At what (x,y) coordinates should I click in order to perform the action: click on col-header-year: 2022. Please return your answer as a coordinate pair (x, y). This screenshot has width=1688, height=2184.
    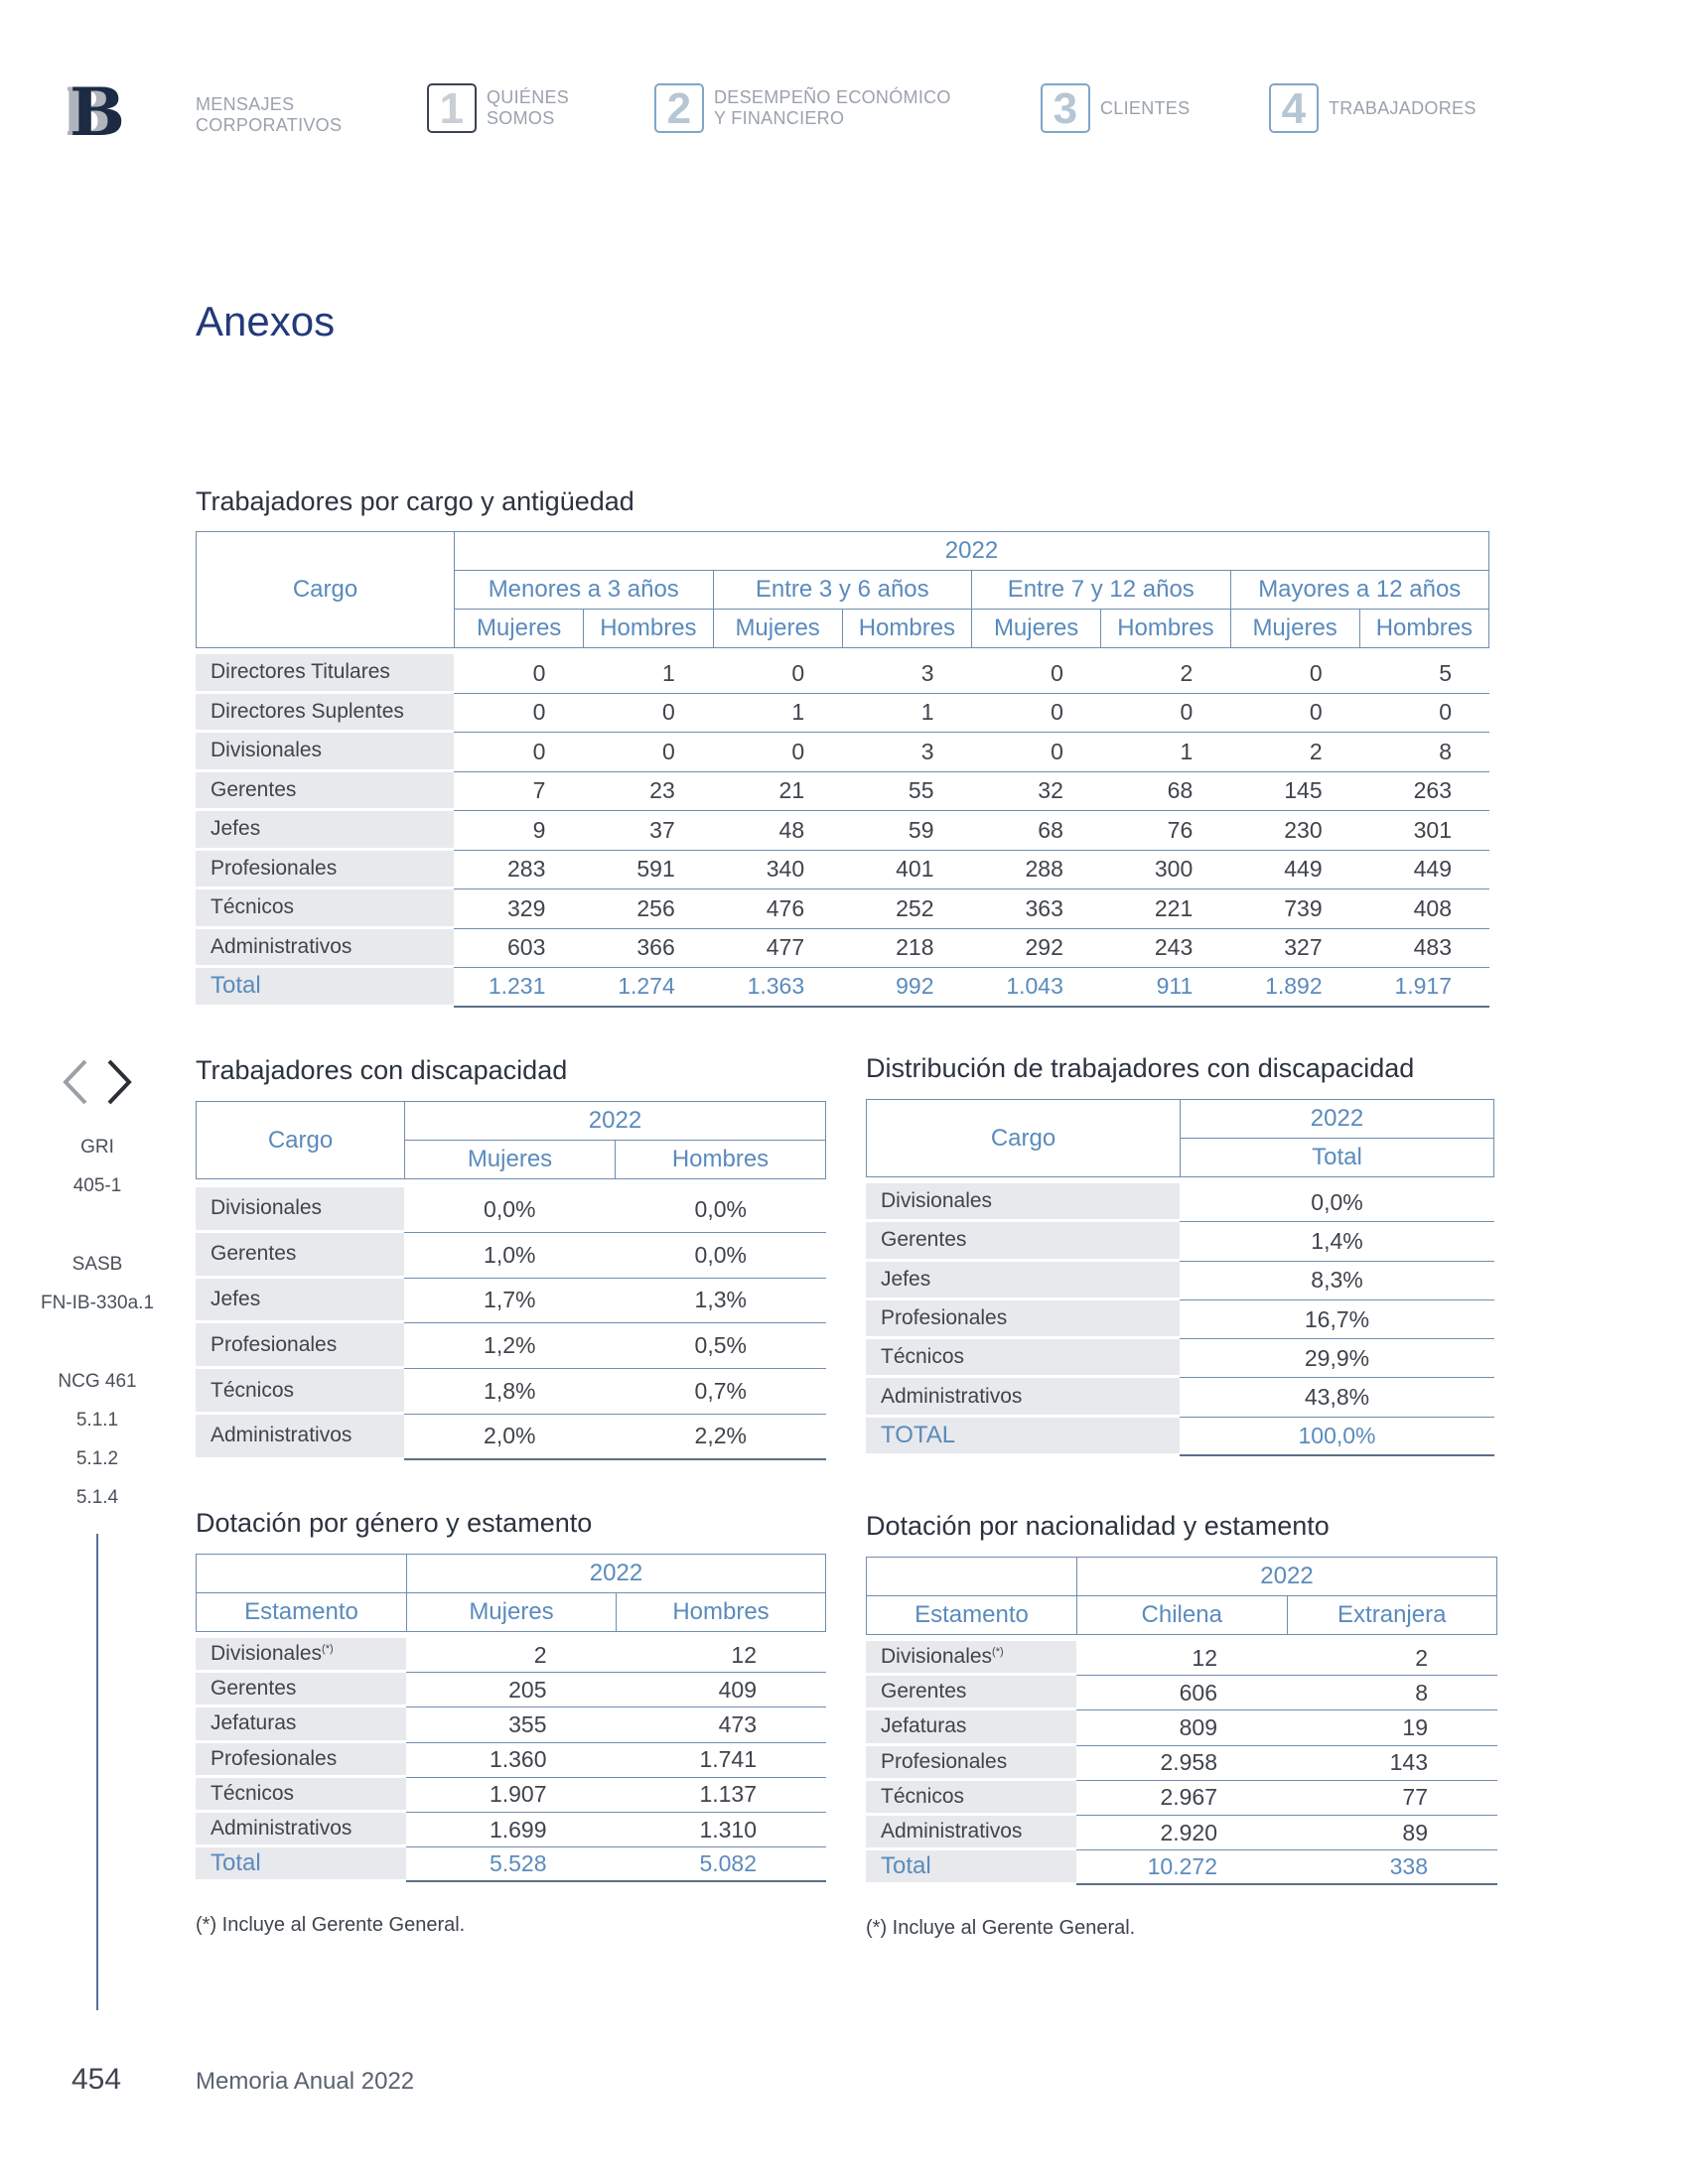
    Looking at the image, I should click on (972, 551).